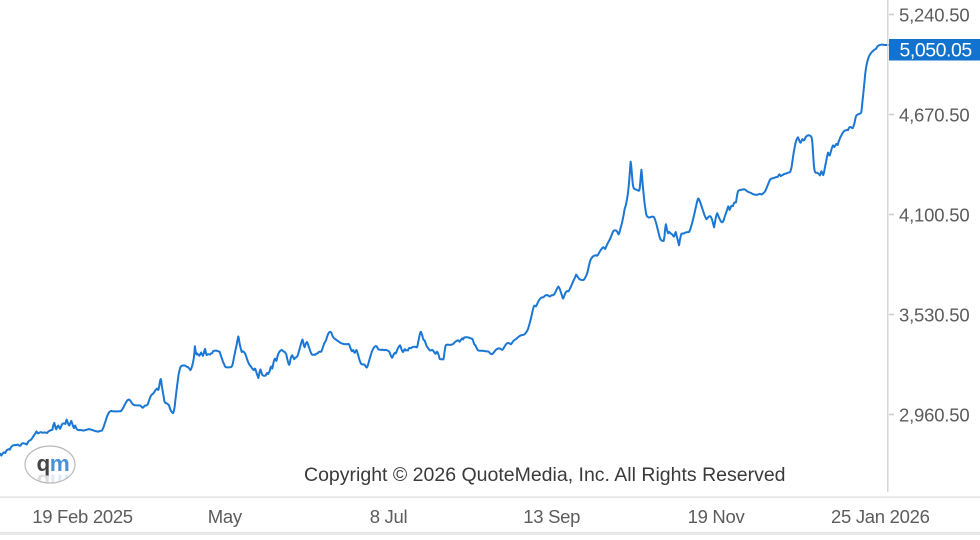 Image resolution: width=980 pixels, height=540 pixels. What do you see at coordinates (225, 516) in the screenshot?
I see `svg-text: May` at bounding box center [225, 516].